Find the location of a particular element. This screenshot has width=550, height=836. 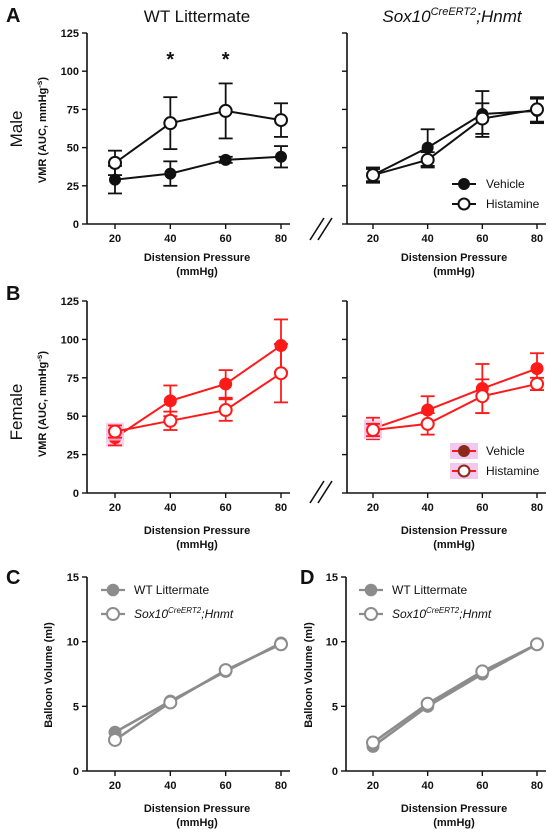

ylabel-b: VMR (AUC, mmHg-s) is located at coordinates (42, 404).